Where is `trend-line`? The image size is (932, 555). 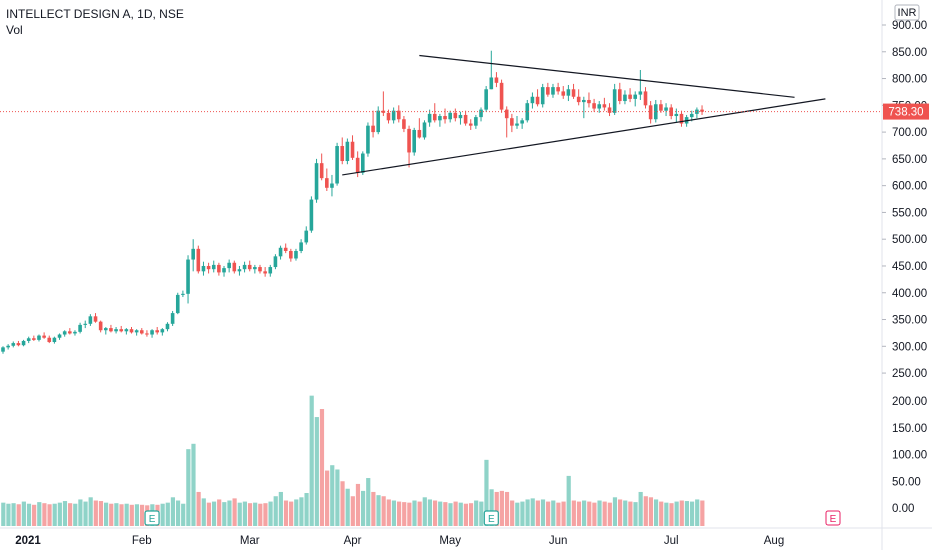 trend-line is located at coordinates (607, 76).